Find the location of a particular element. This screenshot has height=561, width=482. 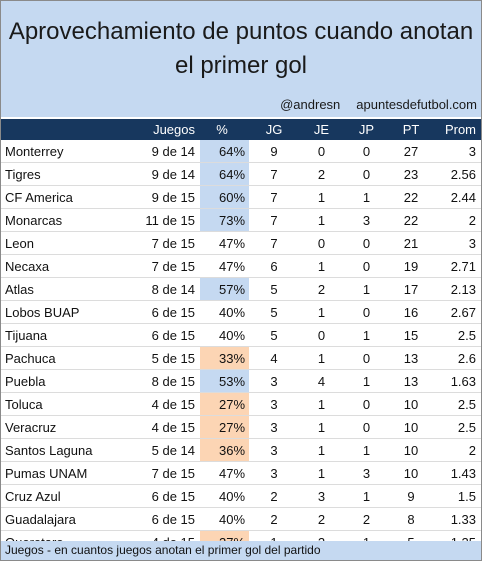

cell-pt: 27 is located at coordinates (411, 151).